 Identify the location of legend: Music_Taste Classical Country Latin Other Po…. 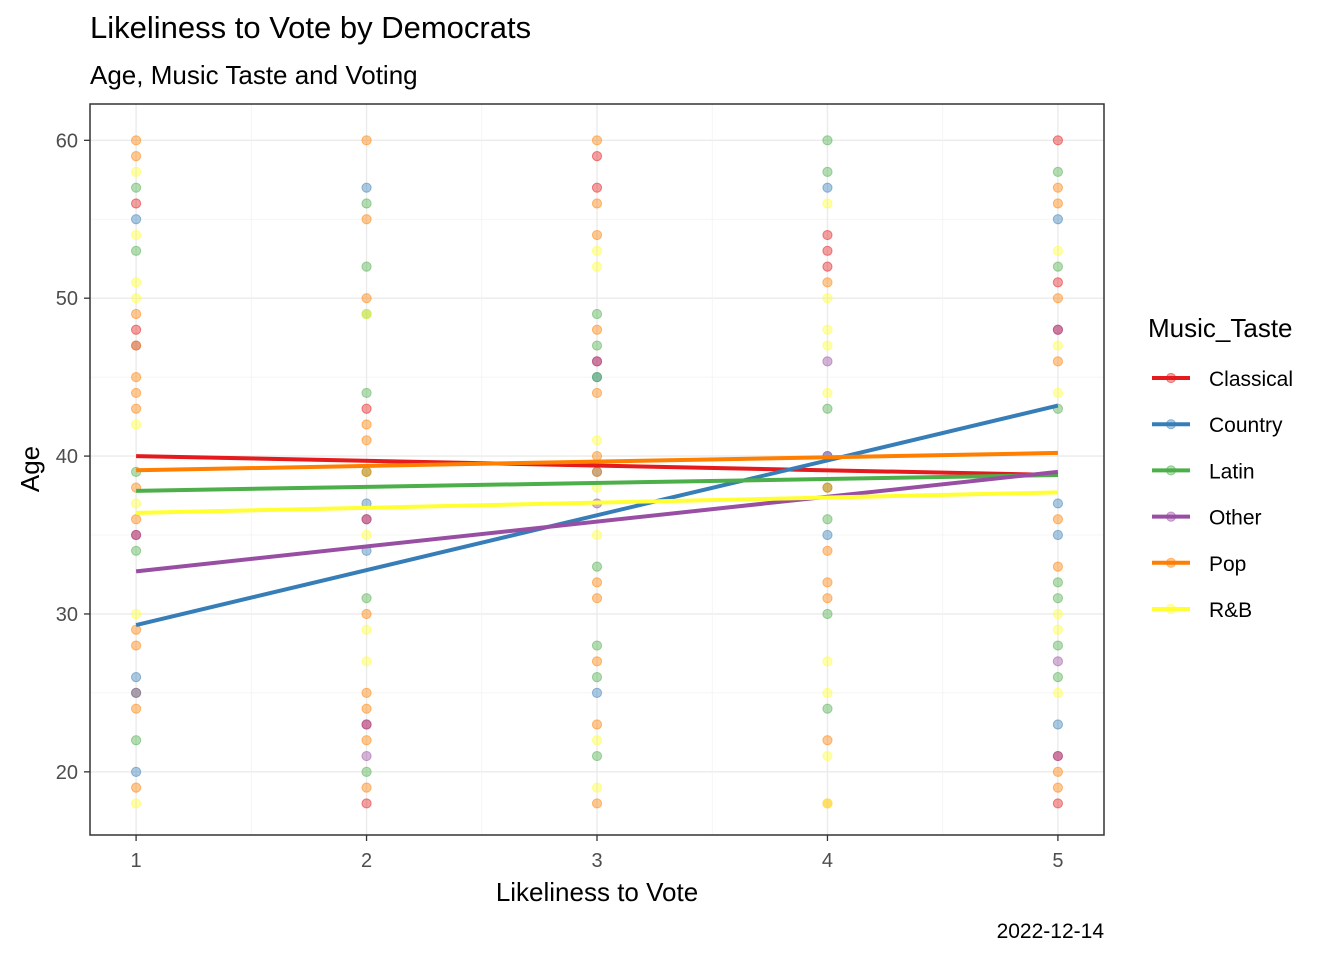
(1220, 467).